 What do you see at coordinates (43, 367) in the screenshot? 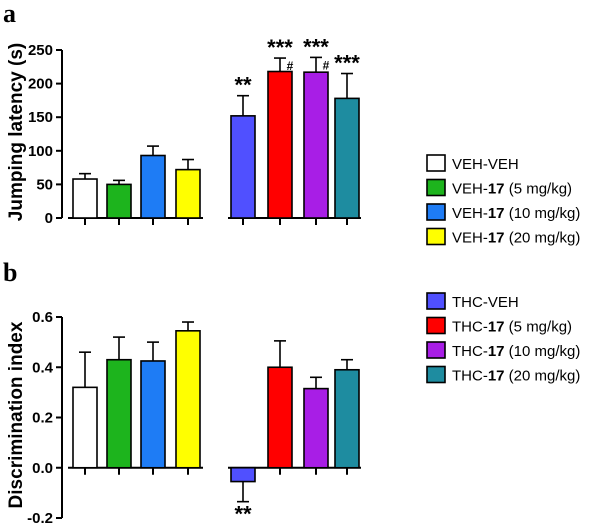
I see `panel-b-y-tick-label: 0.4` at bounding box center [43, 367].